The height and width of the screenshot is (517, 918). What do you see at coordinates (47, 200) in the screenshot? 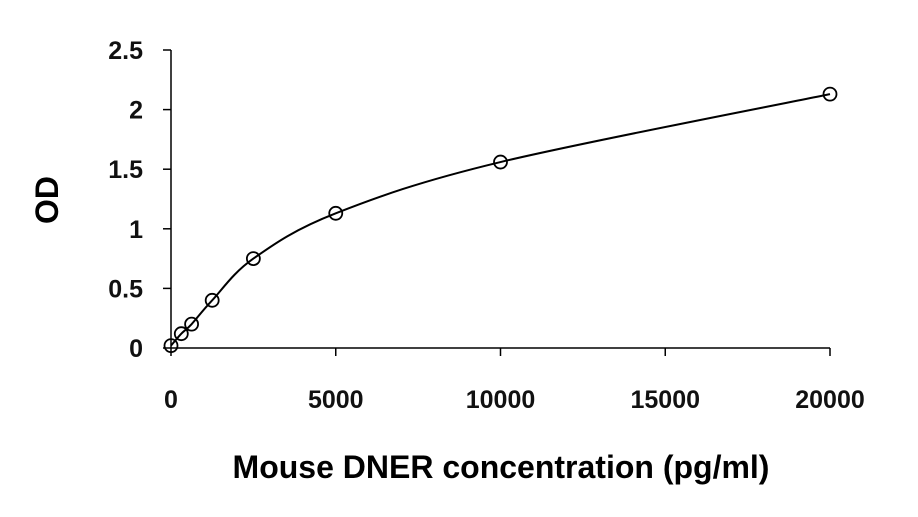
I see `y-axis-title: OD` at bounding box center [47, 200].